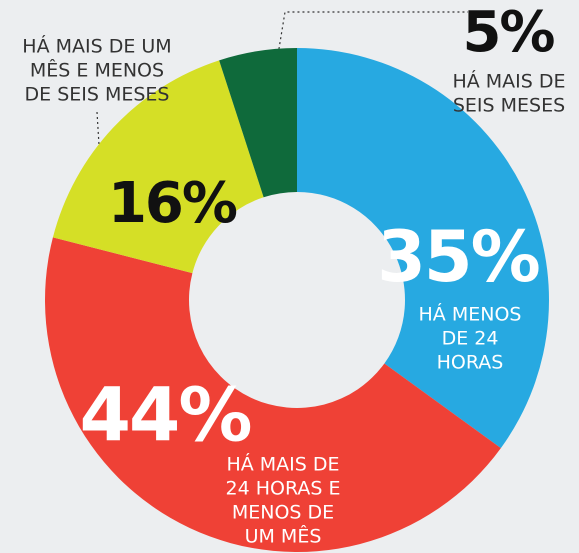 Image resolution: width=579 pixels, height=553 pixels. What do you see at coordinates (164, 416) in the screenshot?
I see `value-label: 44%` at bounding box center [164, 416].